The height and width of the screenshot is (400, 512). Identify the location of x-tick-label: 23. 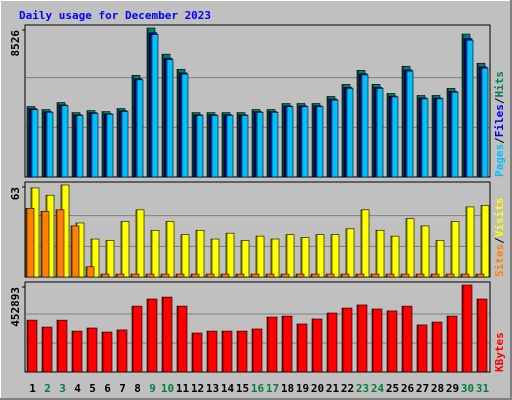
(362, 388).